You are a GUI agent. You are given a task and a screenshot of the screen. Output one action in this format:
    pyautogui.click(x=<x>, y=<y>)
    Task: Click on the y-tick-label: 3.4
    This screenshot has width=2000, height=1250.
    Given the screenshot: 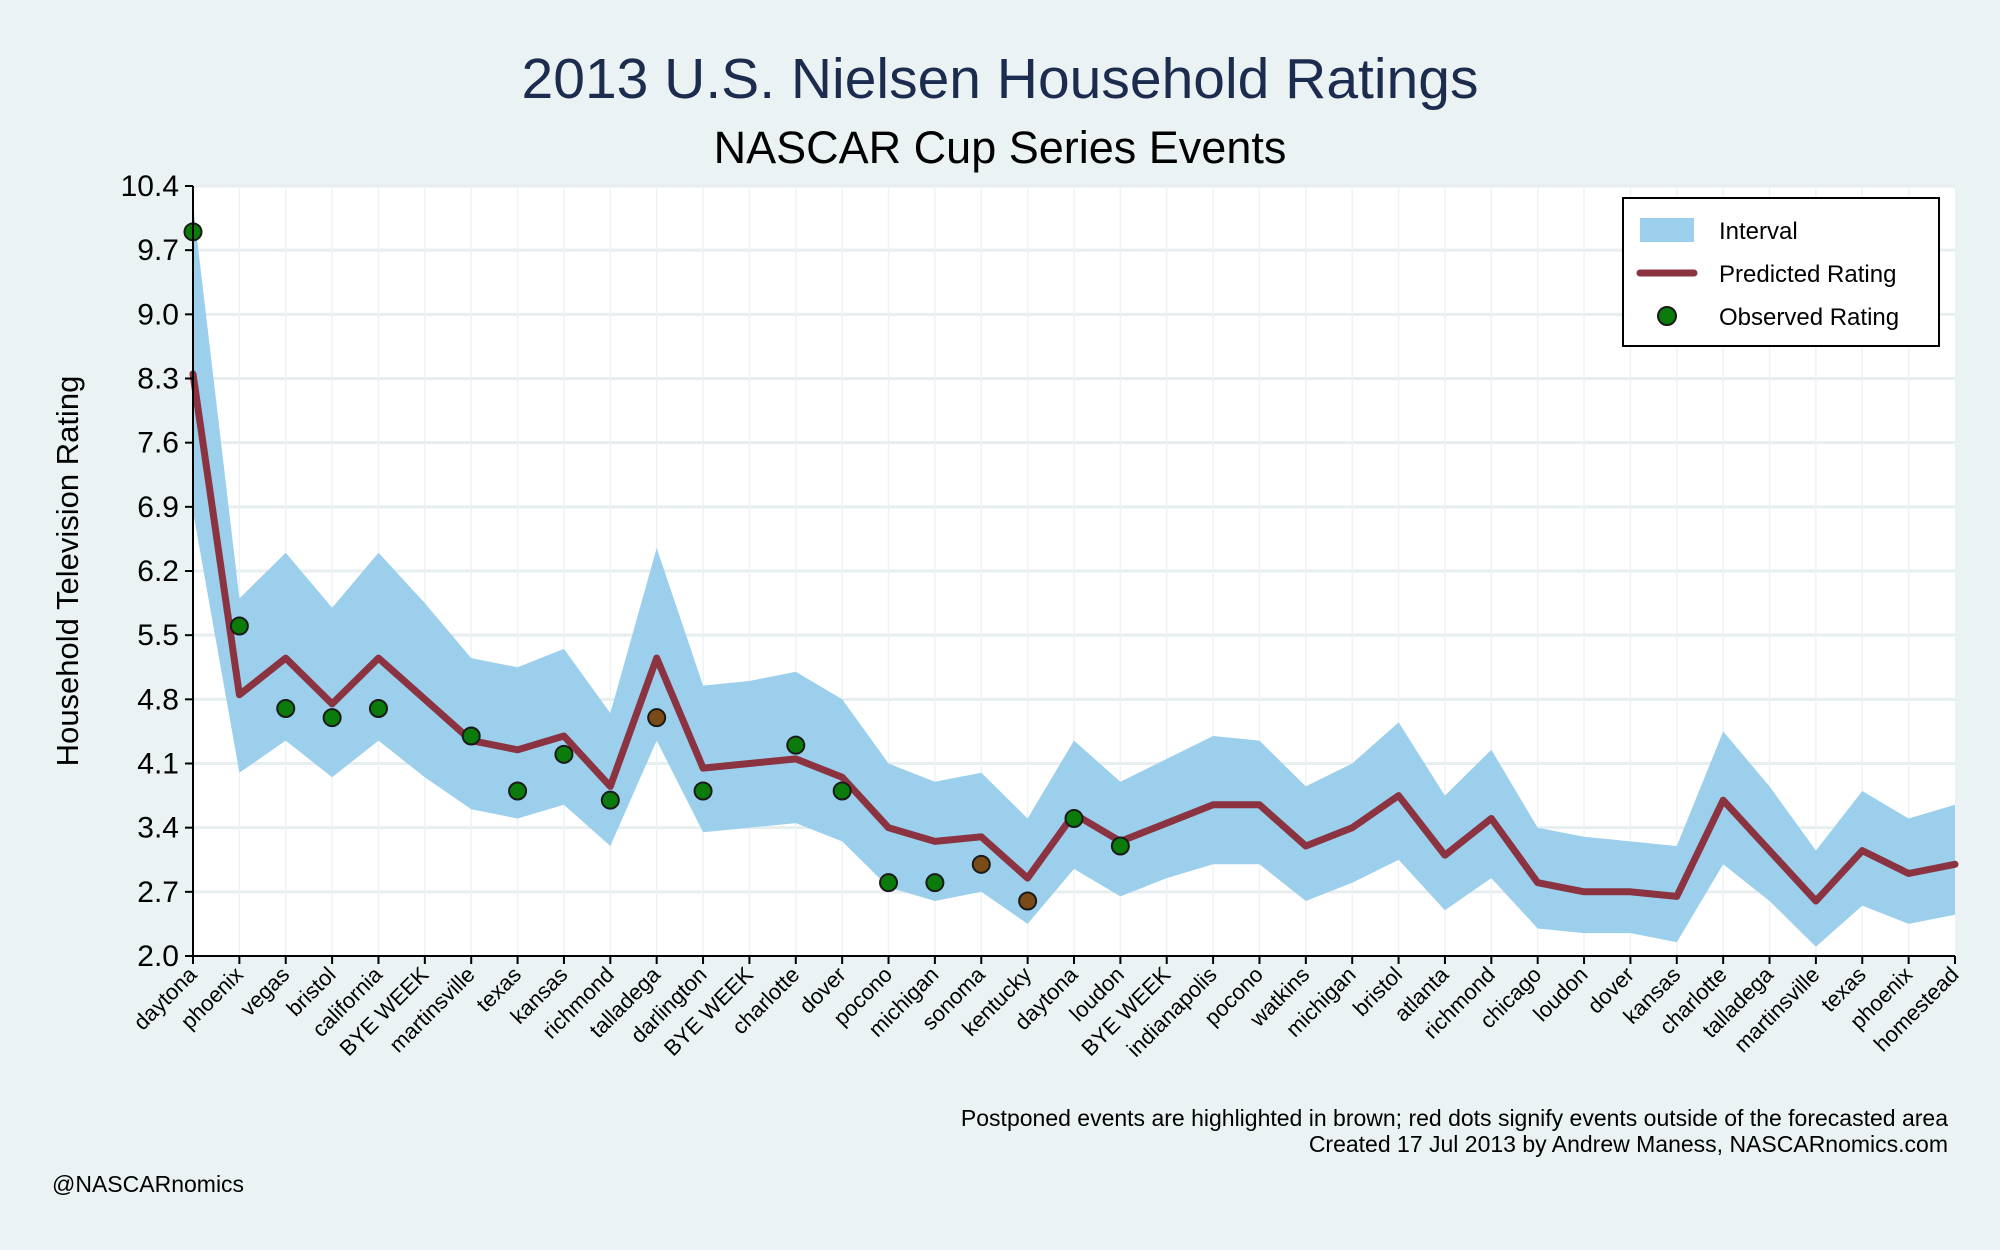 What is the action you would take?
    pyautogui.click(x=158, y=828)
    